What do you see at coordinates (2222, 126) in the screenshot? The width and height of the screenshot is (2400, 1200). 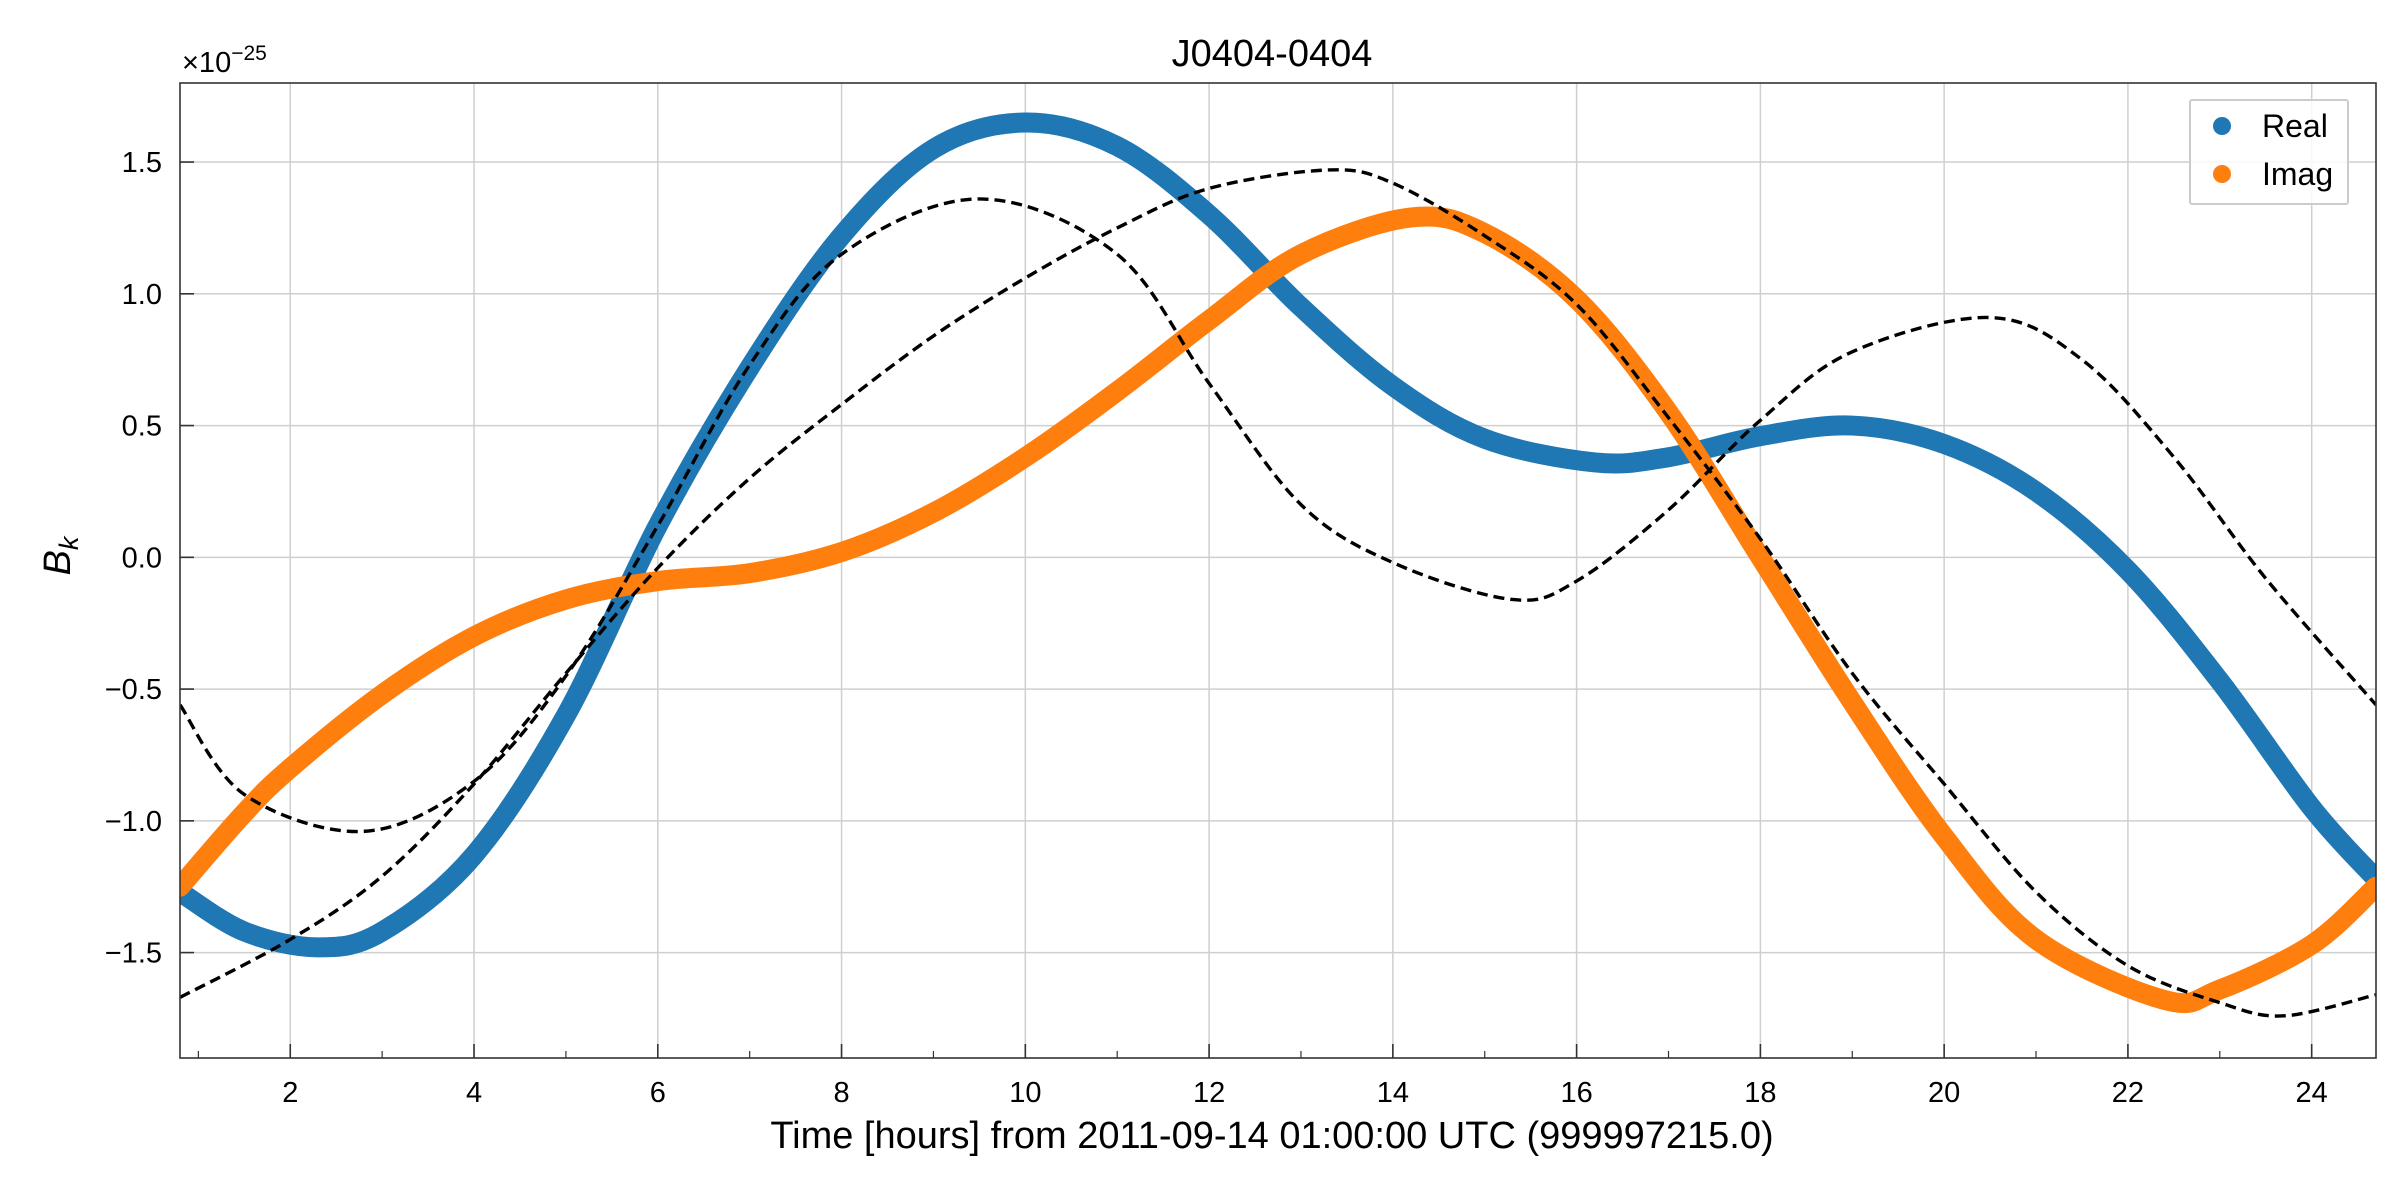 I see `legend-marker-real` at bounding box center [2222, 126].